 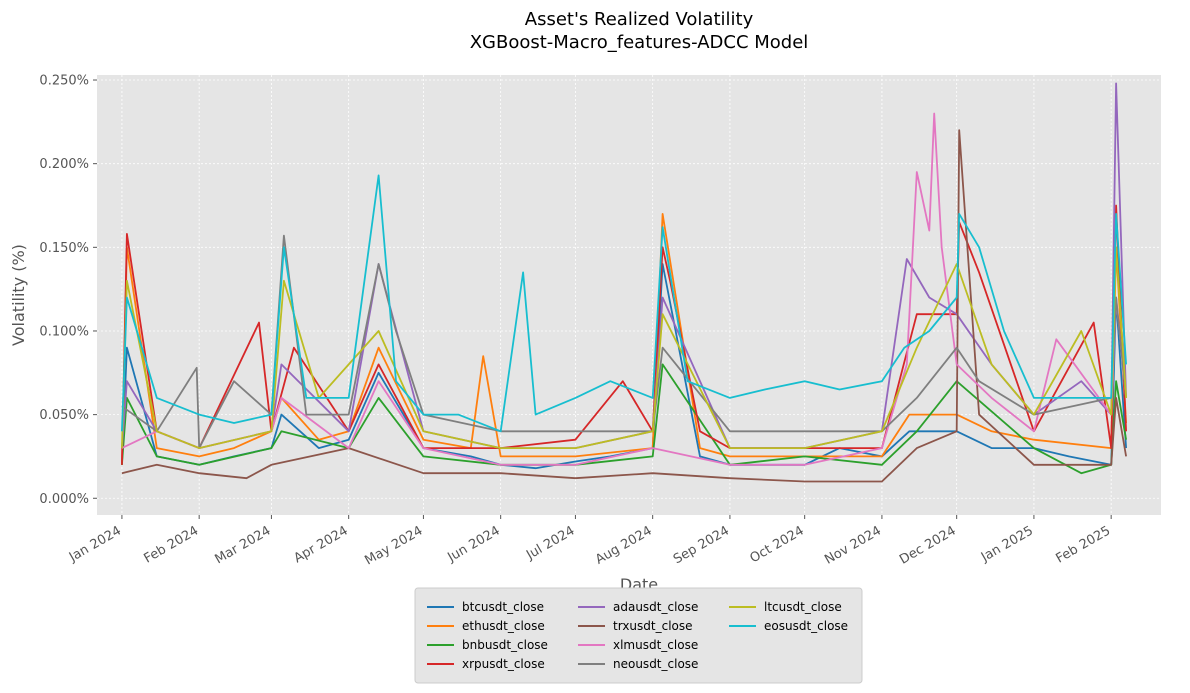 What do you see at coordinates (701, 545) in the screenshot?
I see `x-tick-label-8: Sep 2024` at bounding box center [701, 545].